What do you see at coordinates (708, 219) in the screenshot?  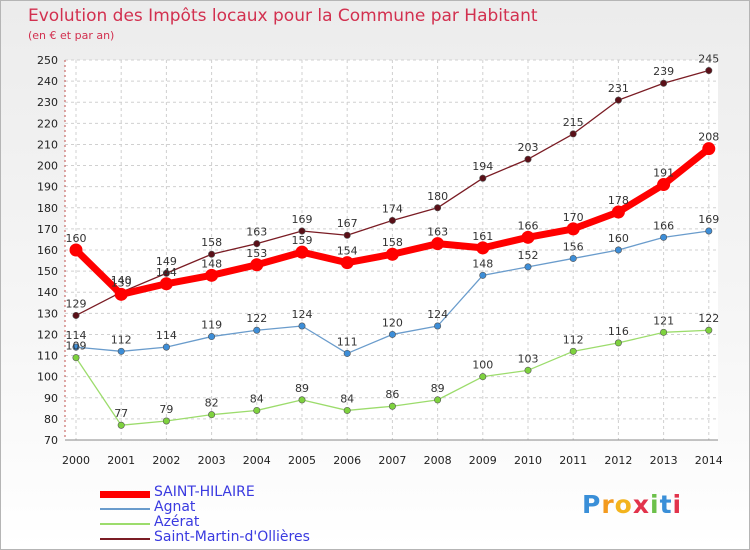 I see `data-label-agnat: 169` at bounding box center [708, 219].